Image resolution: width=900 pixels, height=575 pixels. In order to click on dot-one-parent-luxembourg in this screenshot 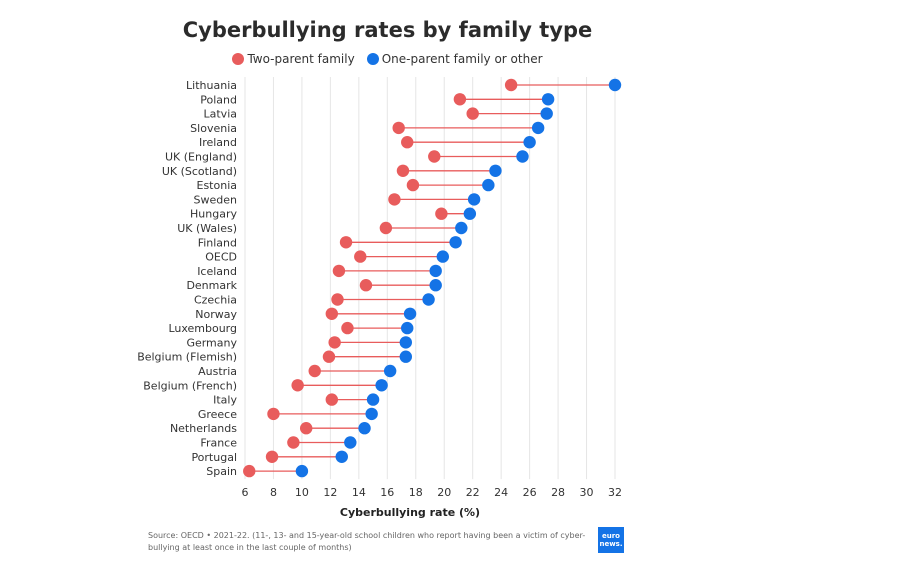, I will do `click(407, 328)`.